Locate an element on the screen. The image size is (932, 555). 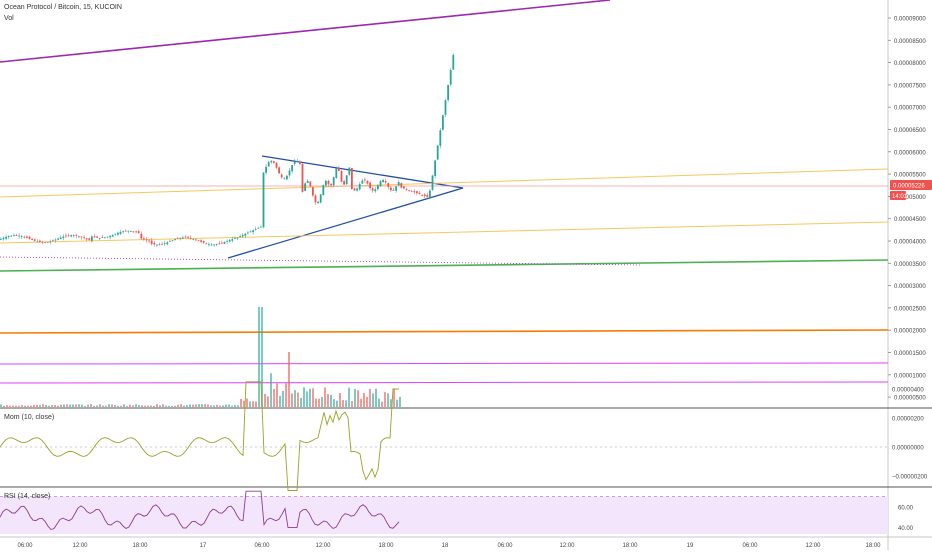
time-tick-label: 17 is located at coordinates (203, 546).